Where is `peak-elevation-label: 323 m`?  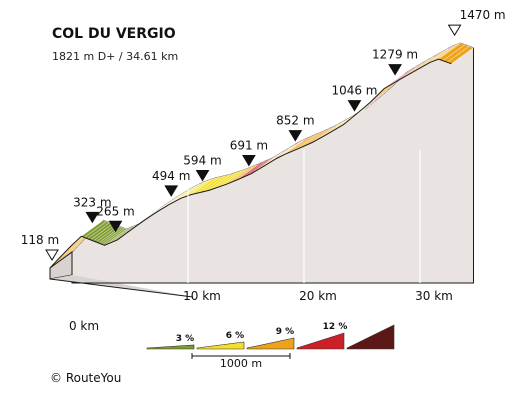
peak-elevation-label: 323 m is located at coordinates (92, 202).